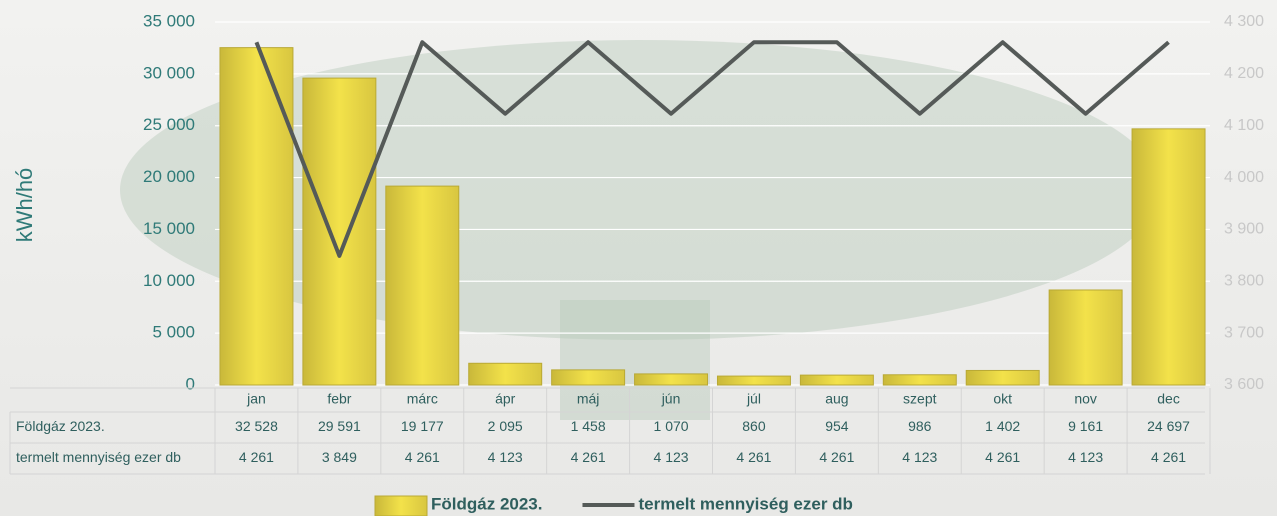 The height and width of the screenshot is (516, 1277). Describe the element at coordinates (754, 426) in the screenshot. I see `table-cell: 860` at that location.